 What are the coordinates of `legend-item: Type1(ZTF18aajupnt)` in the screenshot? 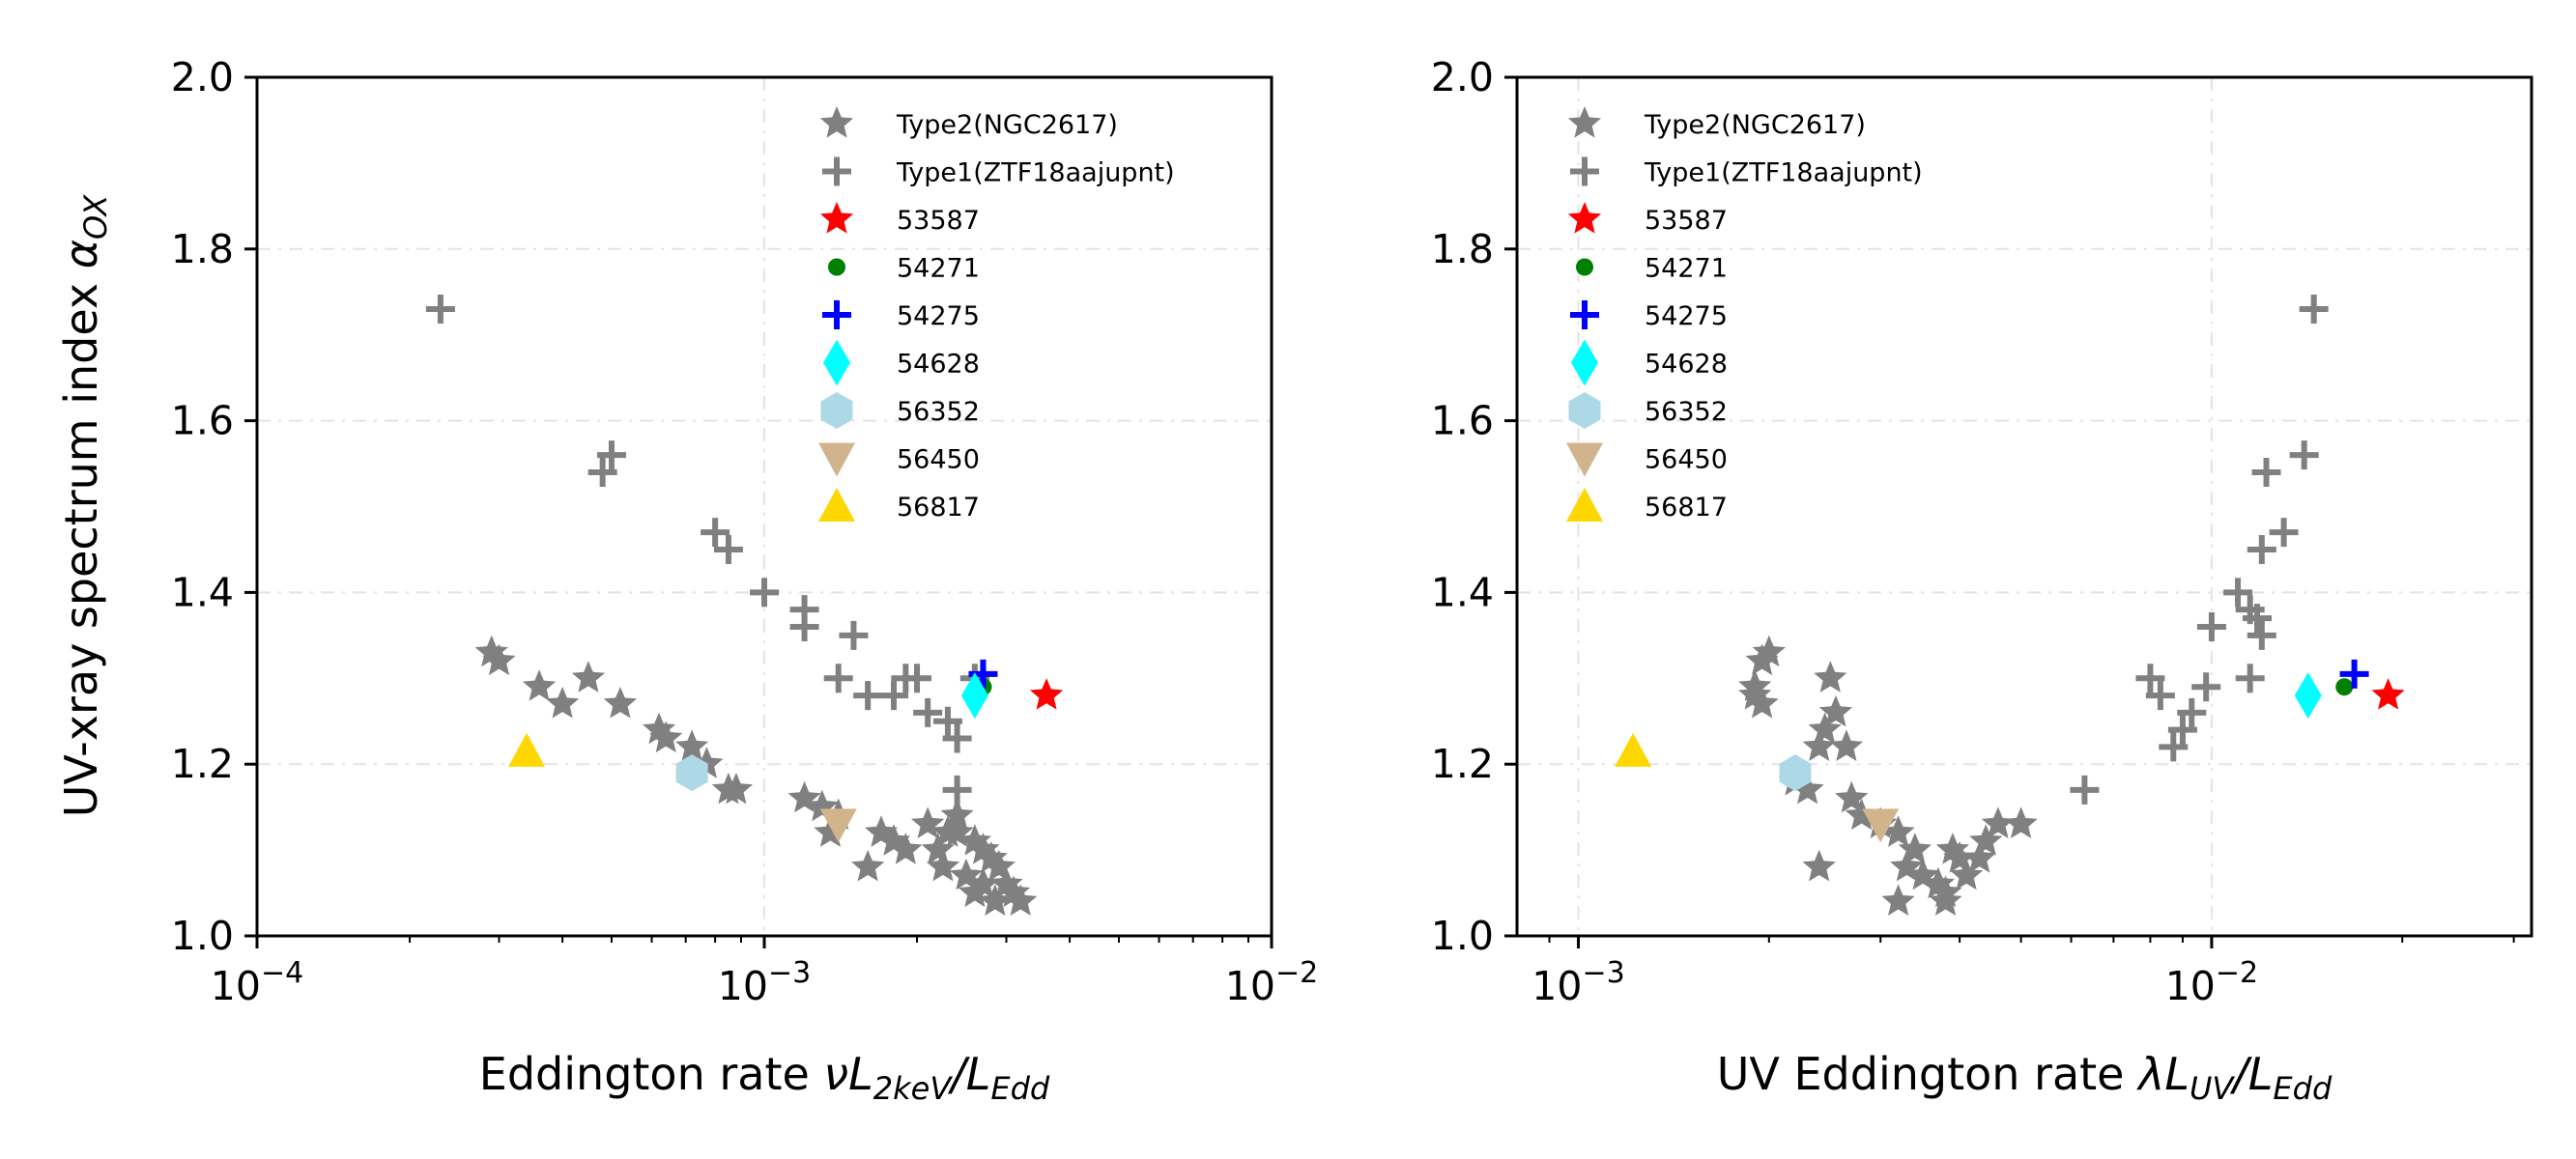 It's located at (1747, 172).